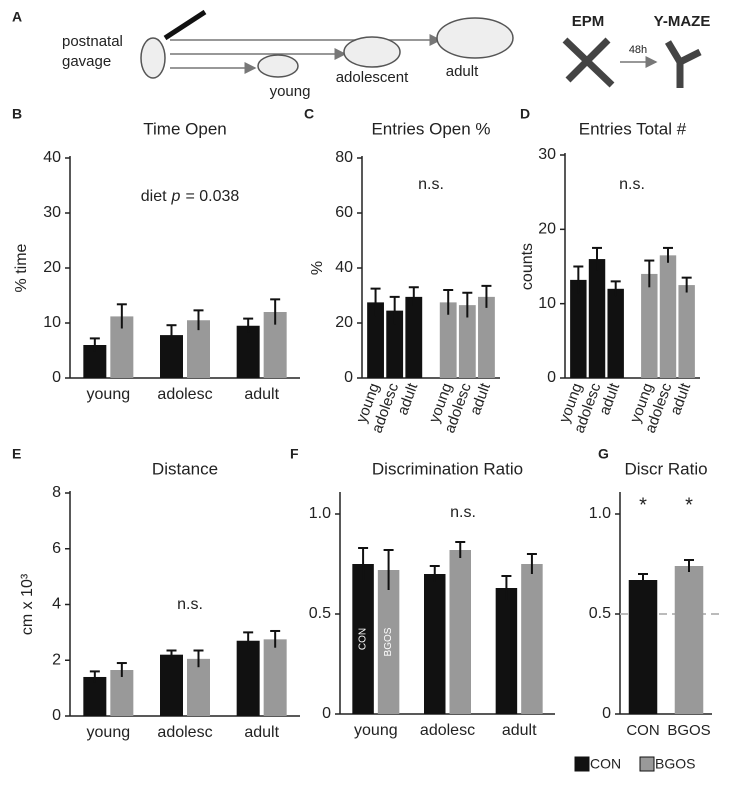  Describe the element at coordinates (294, 454) in the screenshot. I see `panel-letter: F` at that location.